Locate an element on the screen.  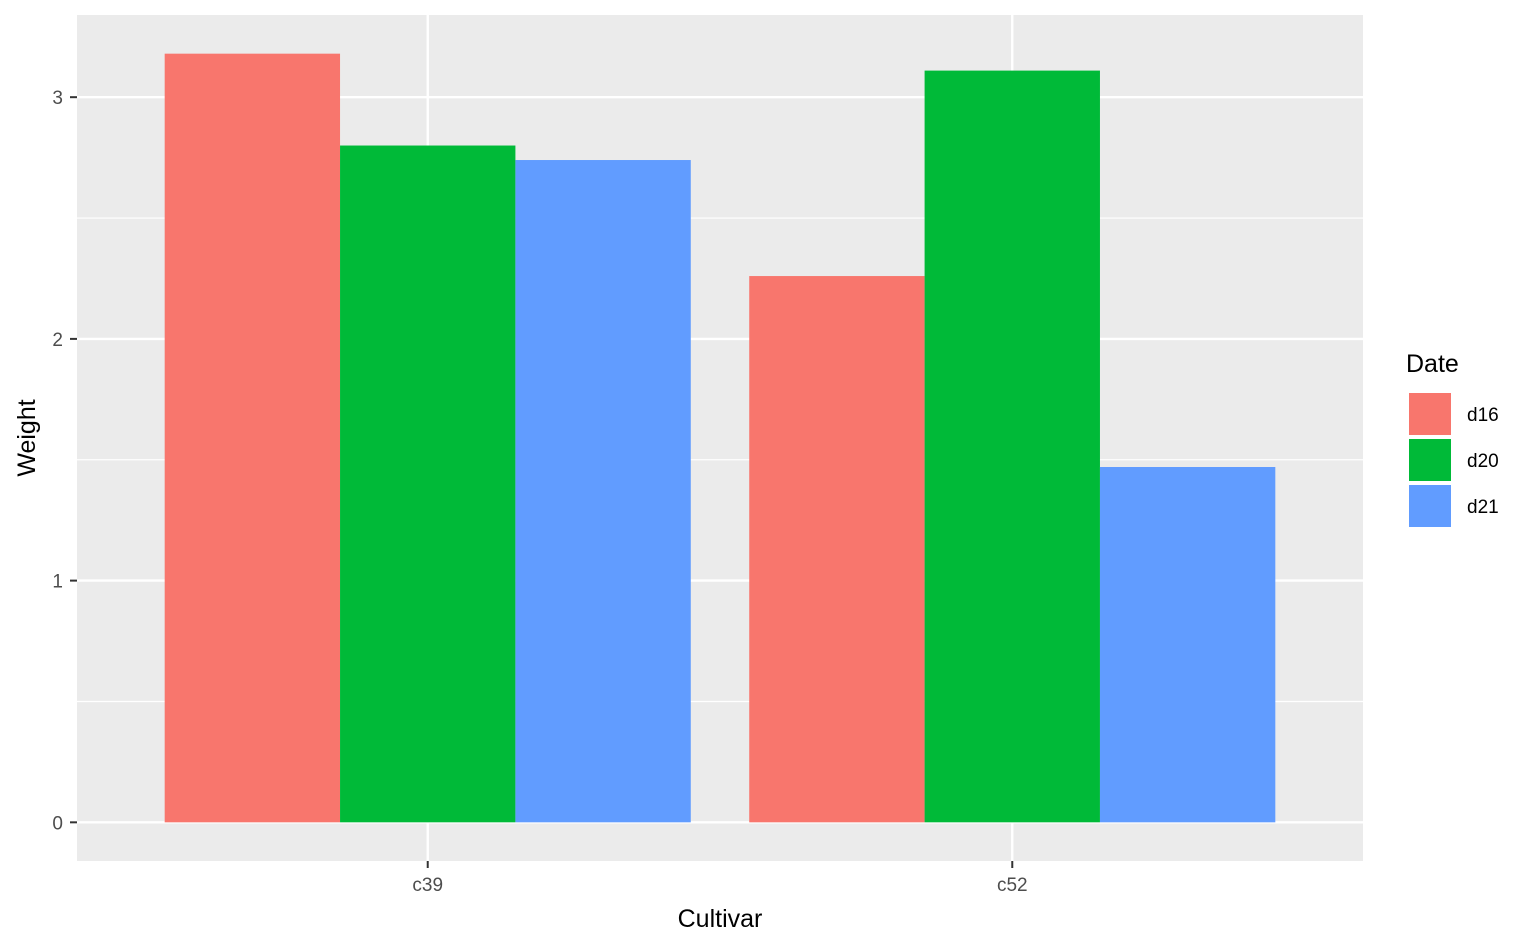
x-tick-label: c39 is located at coordinates (427, 885).